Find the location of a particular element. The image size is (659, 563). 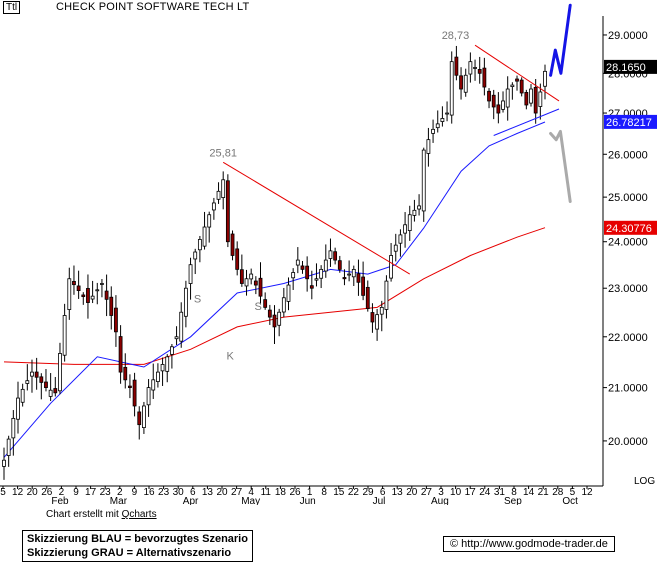

credit-prefix: Chart erstellt mit is located at coordinates (82, 514).